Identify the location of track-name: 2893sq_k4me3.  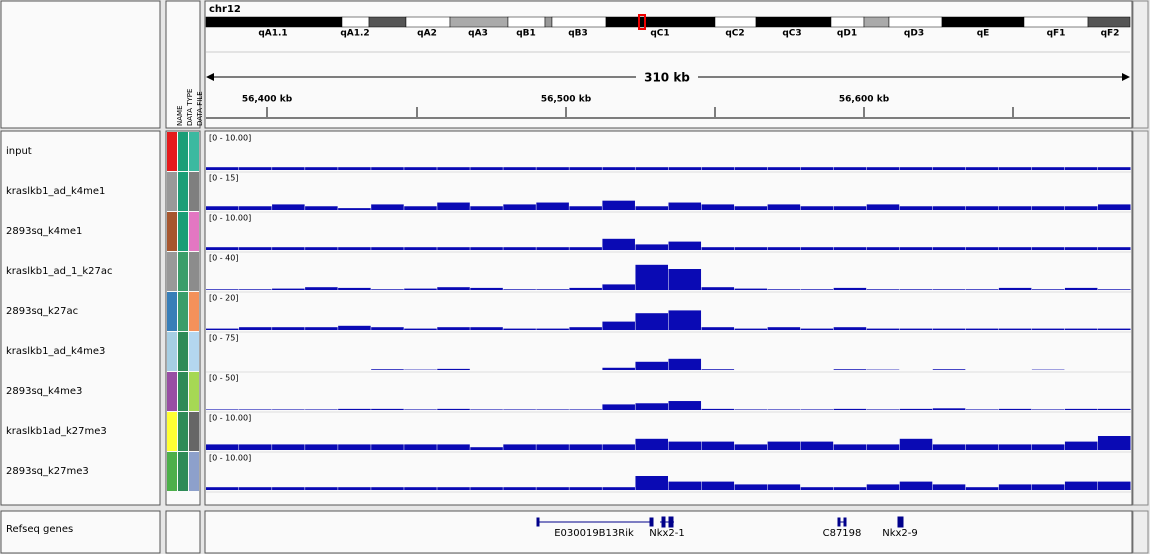
(44, 391).